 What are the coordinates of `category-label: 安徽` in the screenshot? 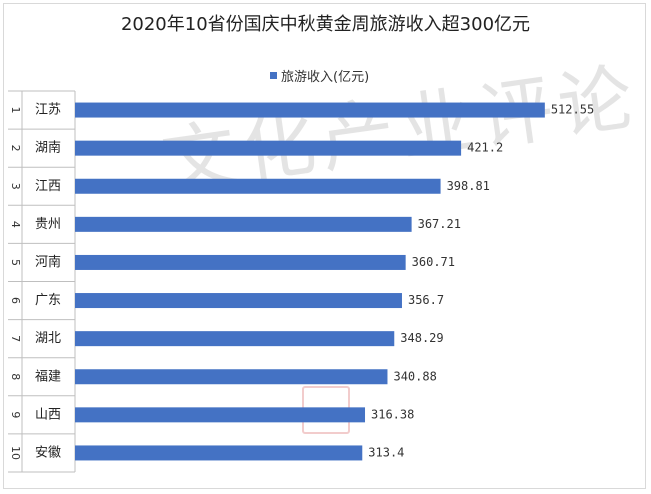 It's located at (48, 452).